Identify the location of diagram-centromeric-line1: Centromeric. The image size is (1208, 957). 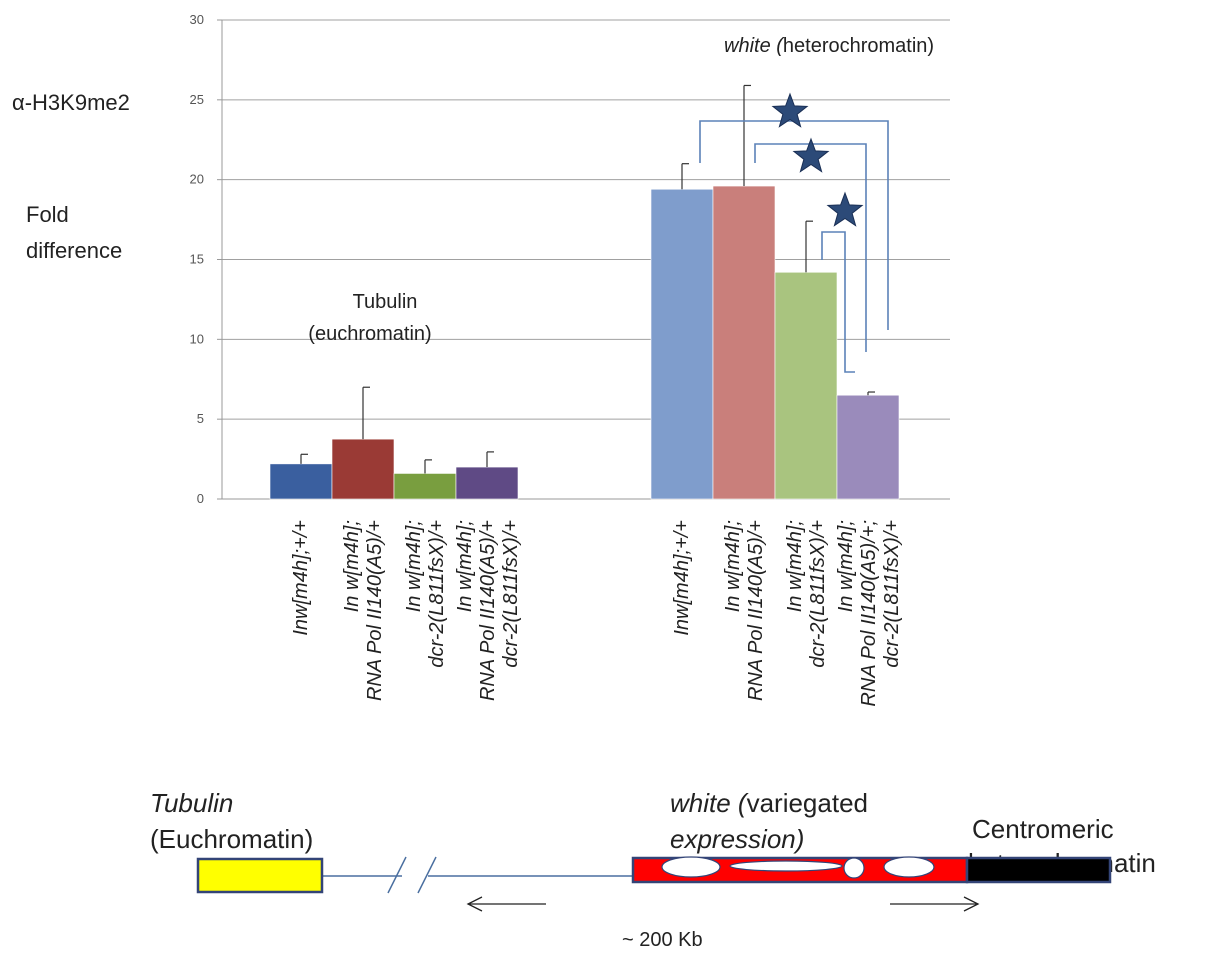
(1043, 829).